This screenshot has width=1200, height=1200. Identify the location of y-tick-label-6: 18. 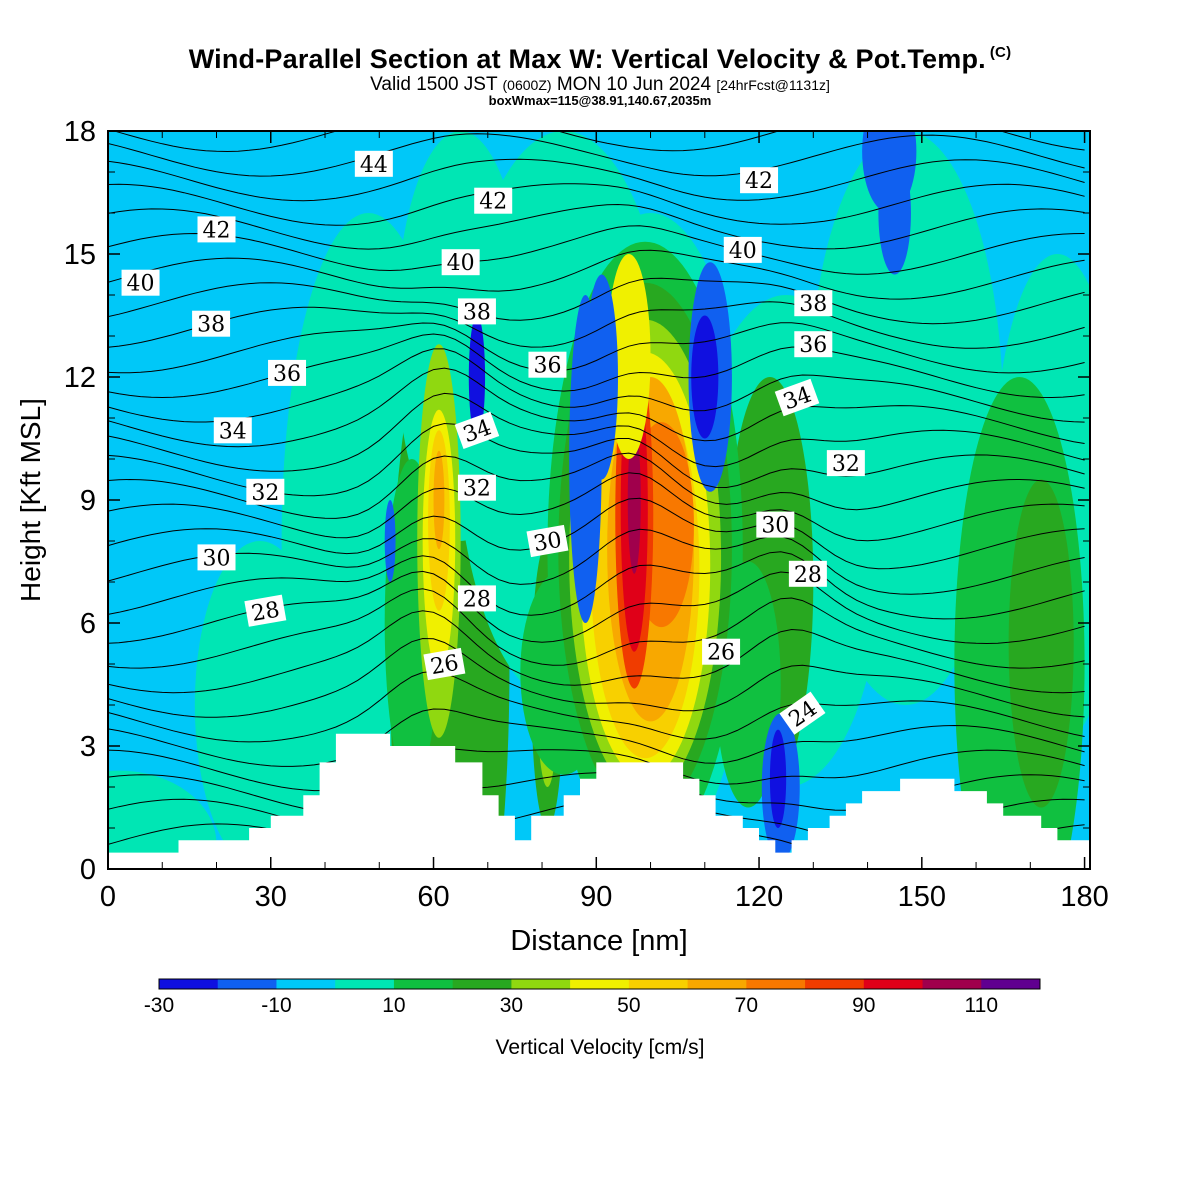
(80, 132).